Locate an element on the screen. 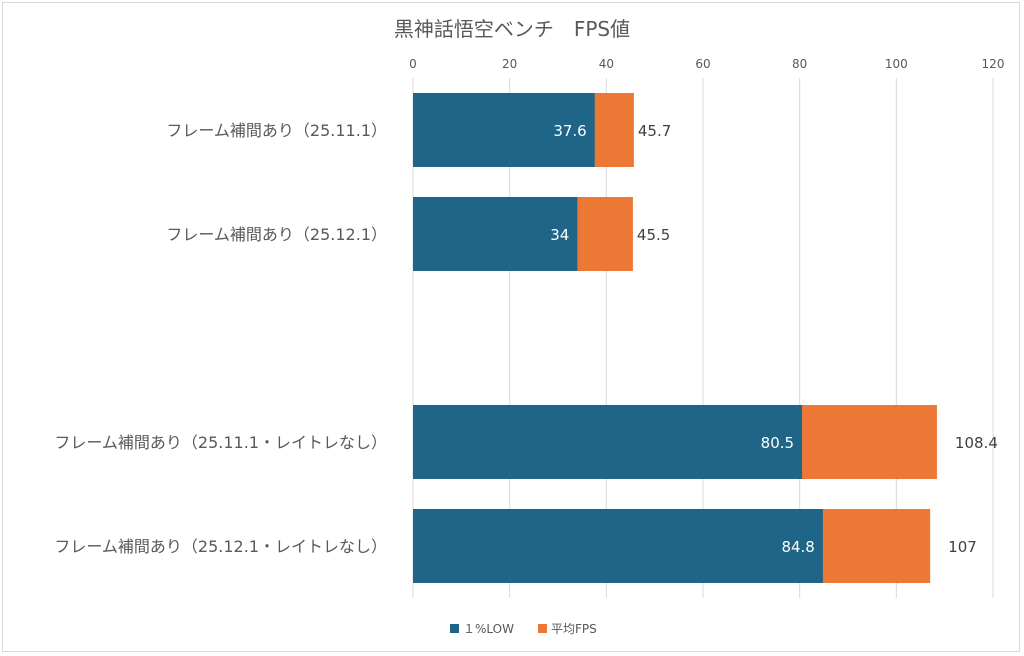 The width and height of the screenshot is (1024, 656). x-tick-label: 60 is located at coordinates (702, 64).